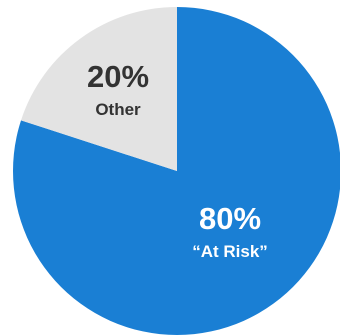 The image size is (340, 335). What do you see at coordinates (118, 76) in the screenshot?
I see `slice-value-label-other: 20%` at bounding box center [118, 76].